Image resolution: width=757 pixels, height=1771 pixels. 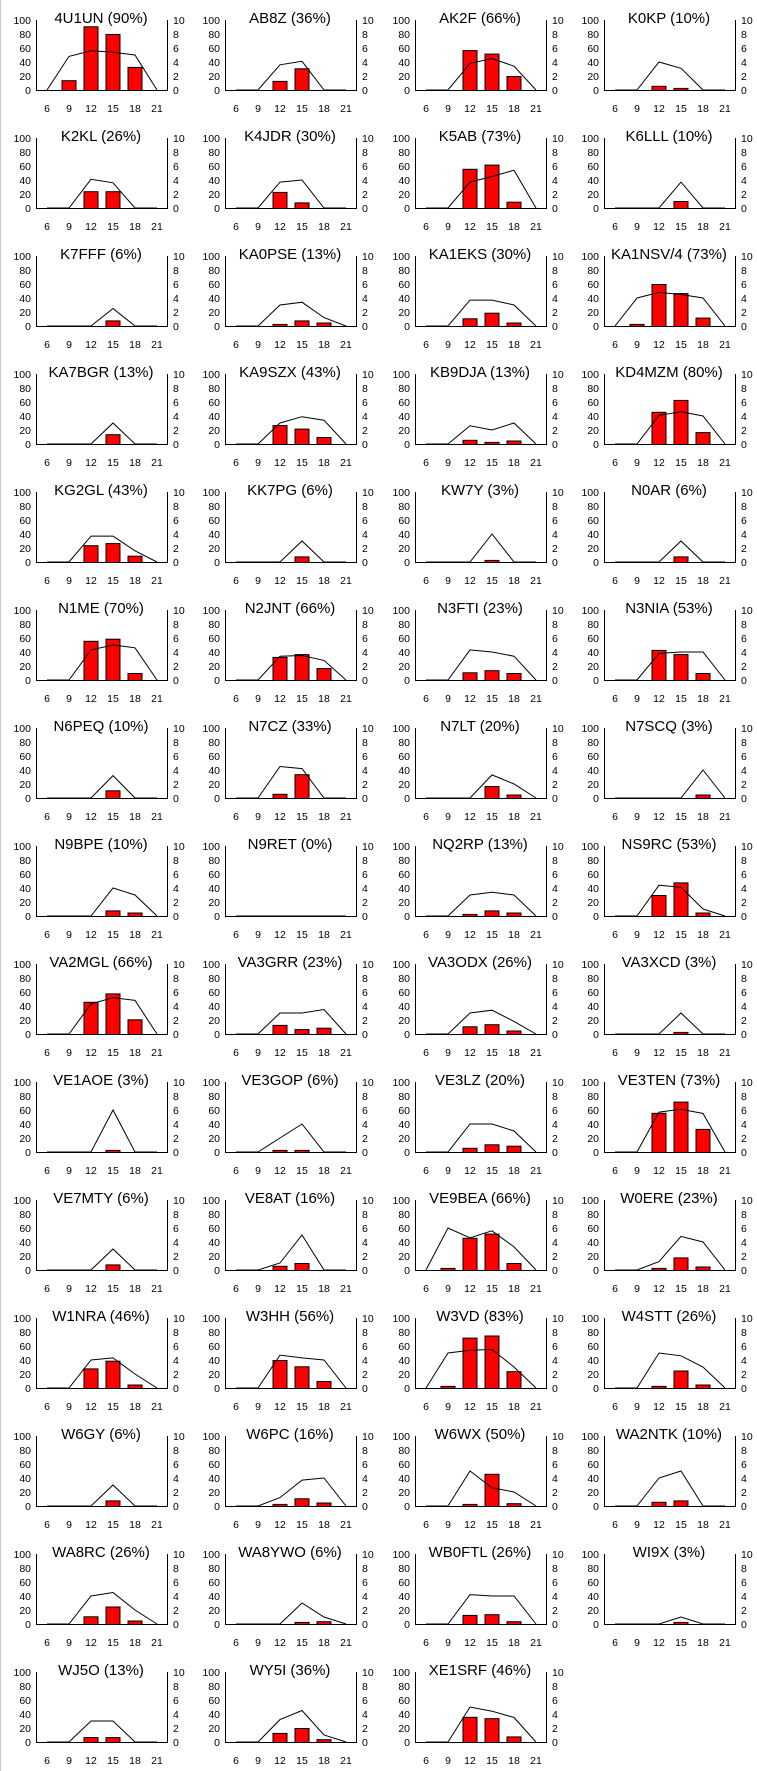 I want to click on chart-title: VA2MGL (66%), so click(x=100, y=962).